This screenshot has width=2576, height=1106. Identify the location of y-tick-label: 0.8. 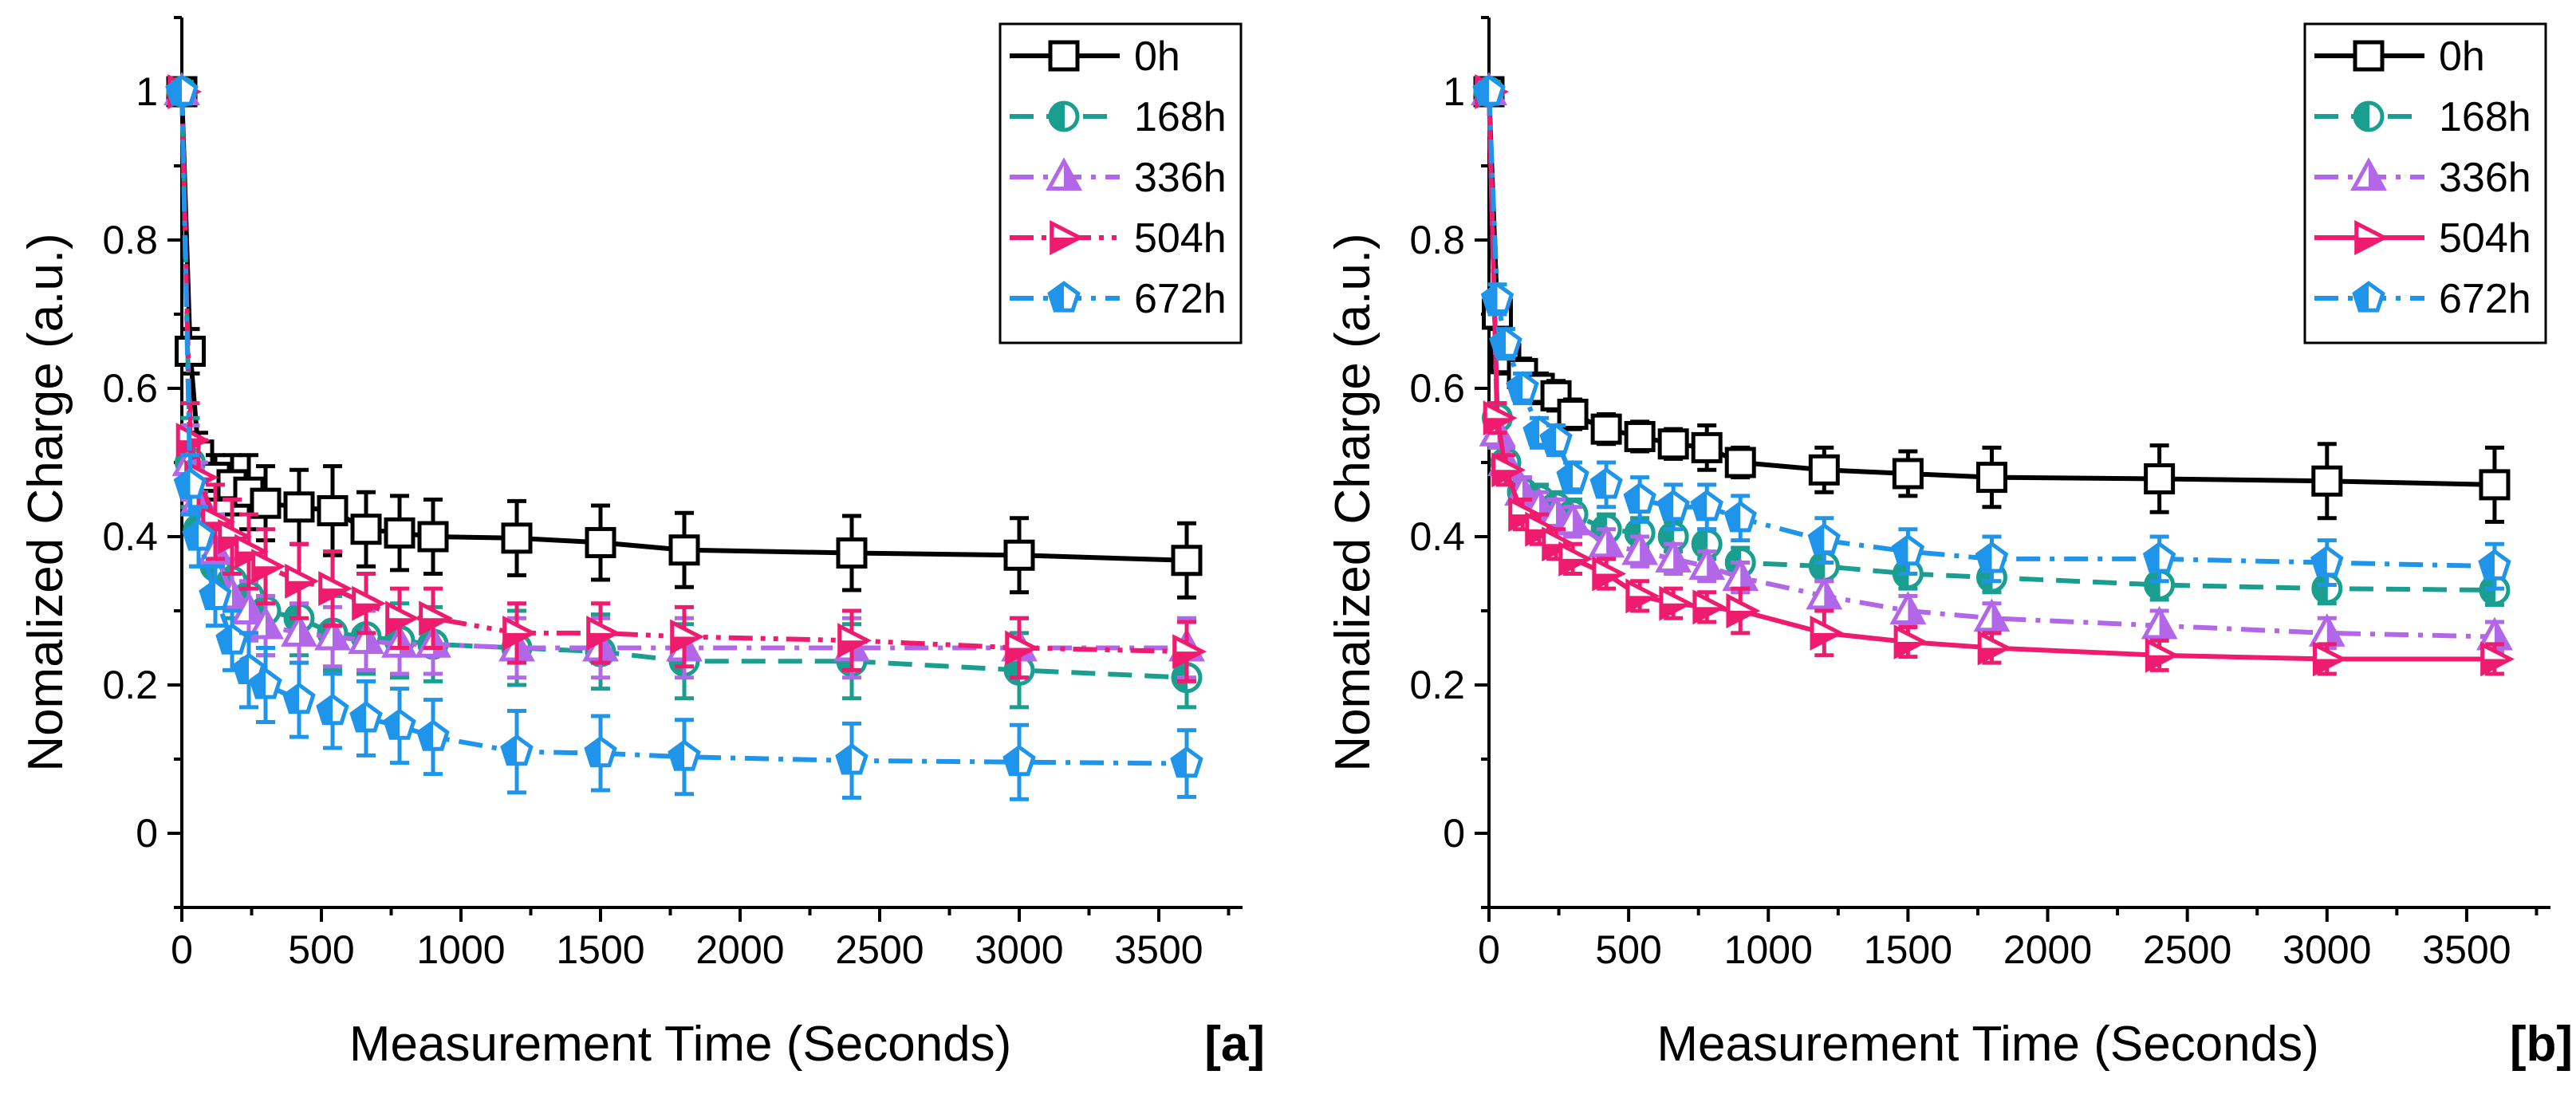
(1437, 240).